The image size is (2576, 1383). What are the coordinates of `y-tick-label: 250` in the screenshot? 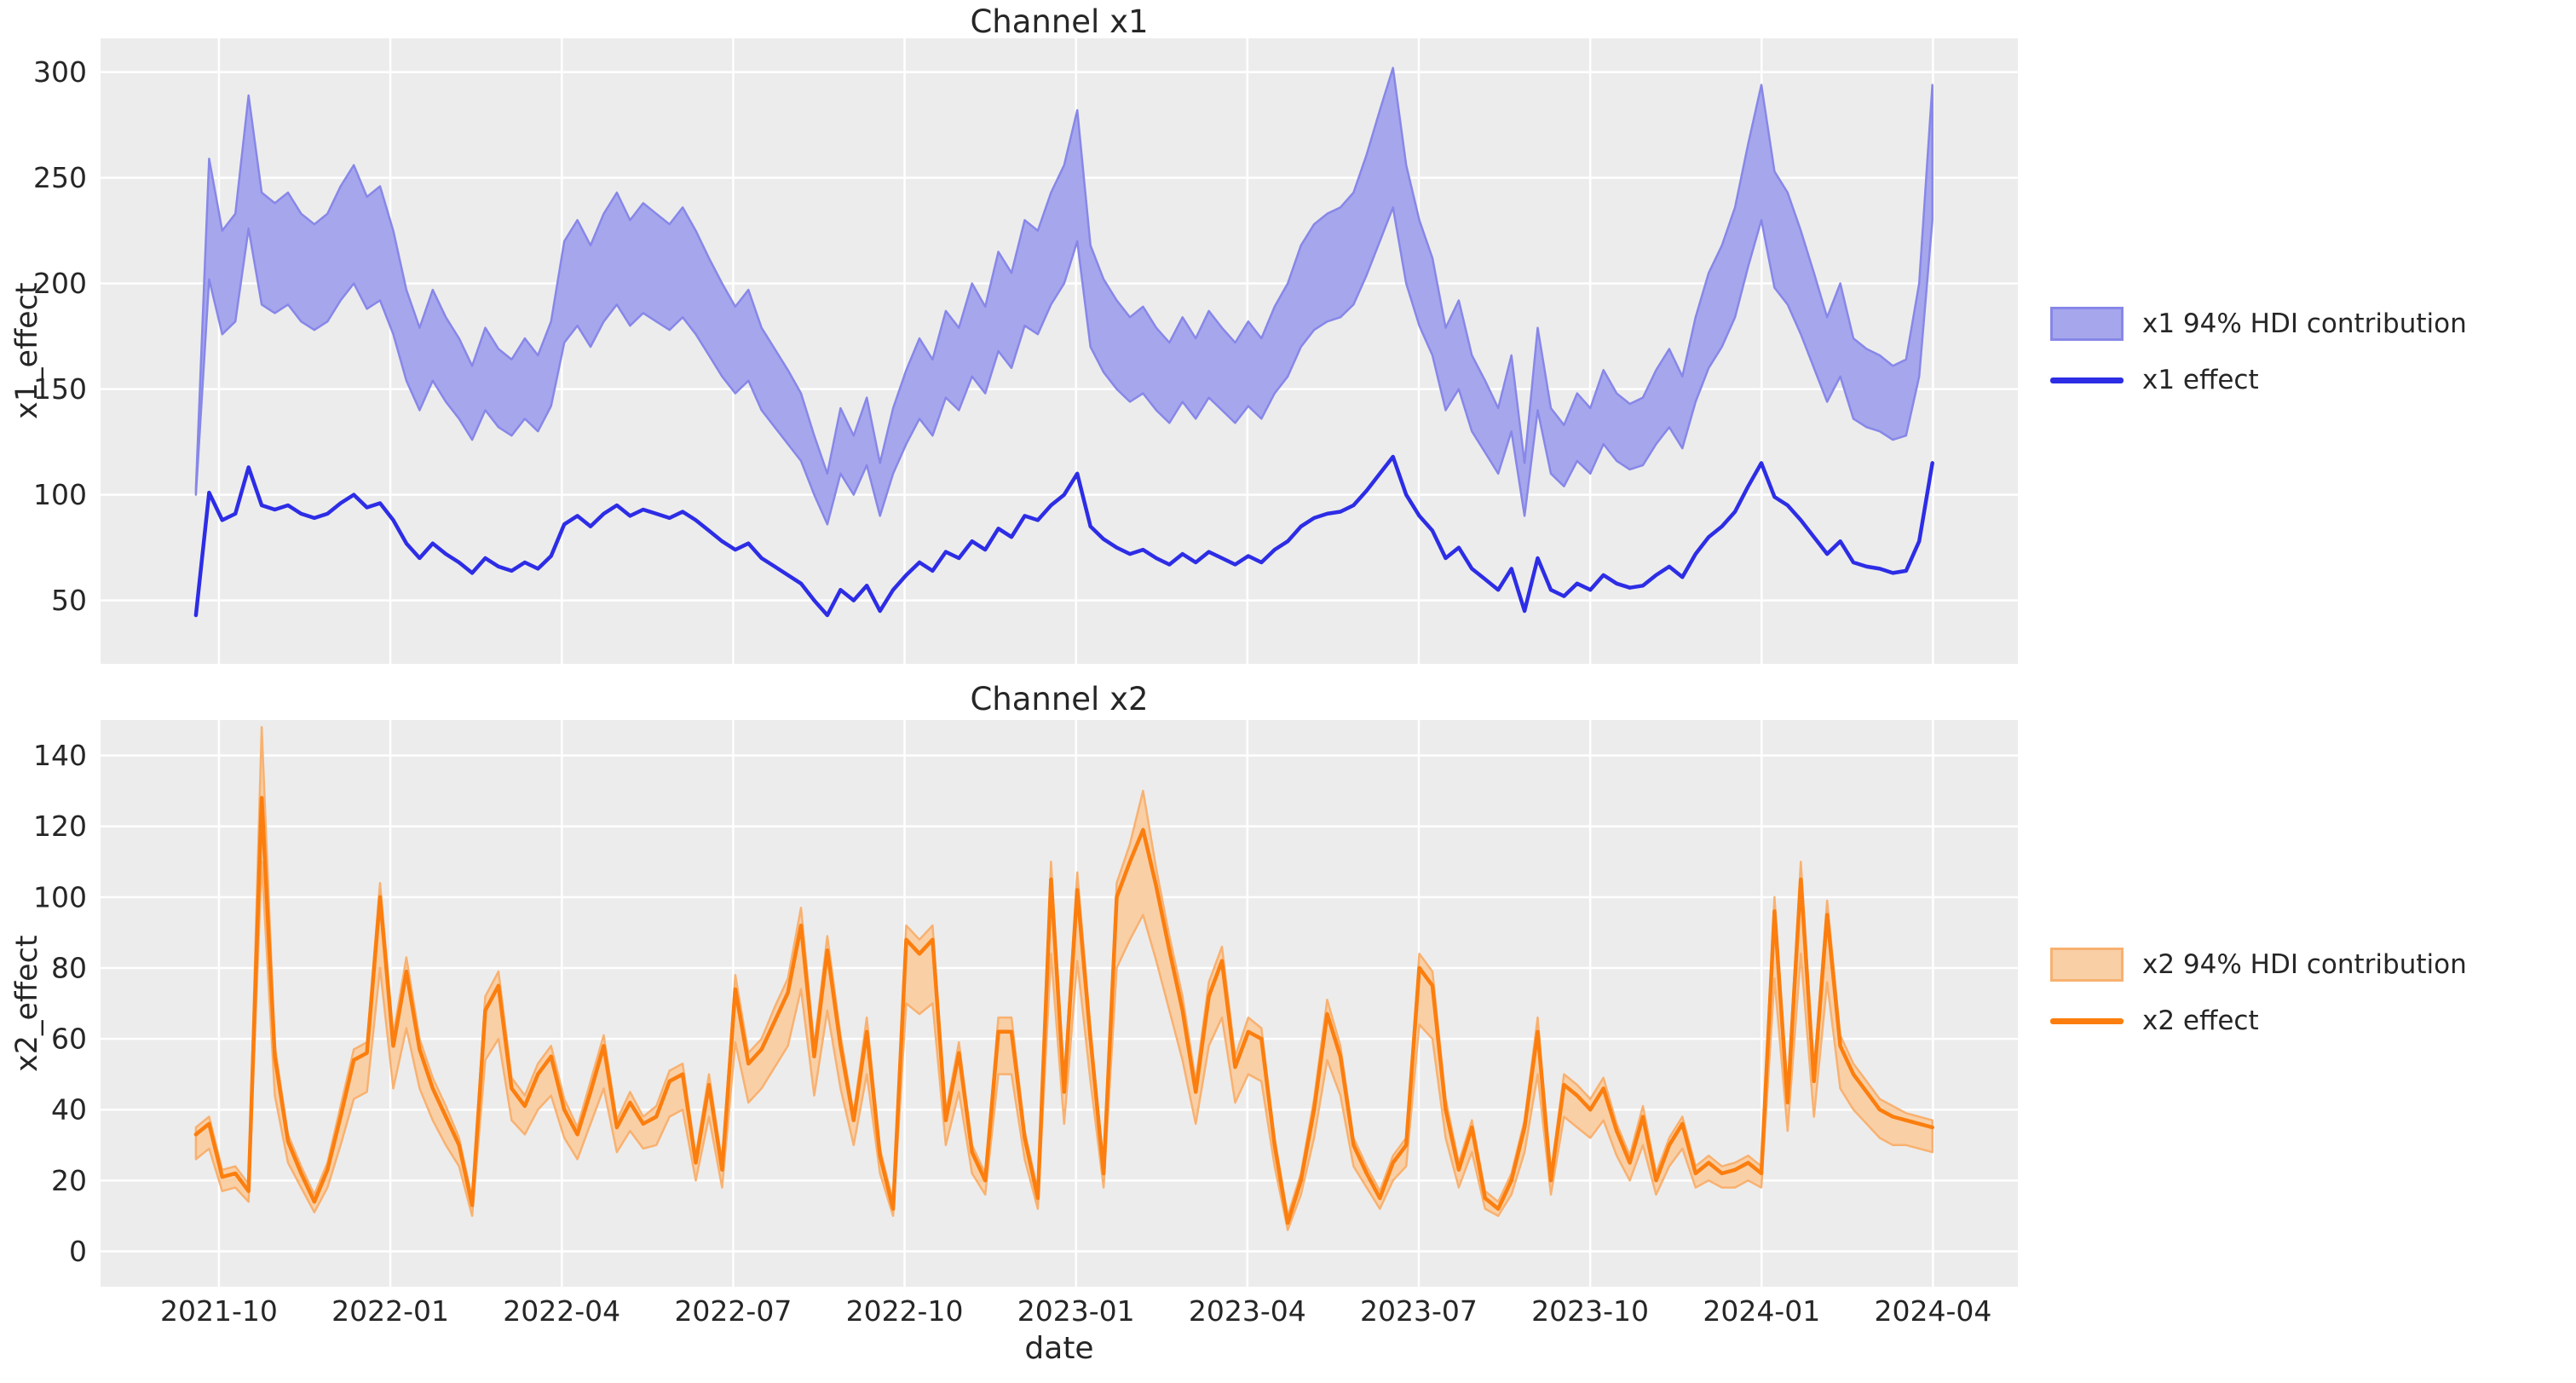 It's located at (60, 177).